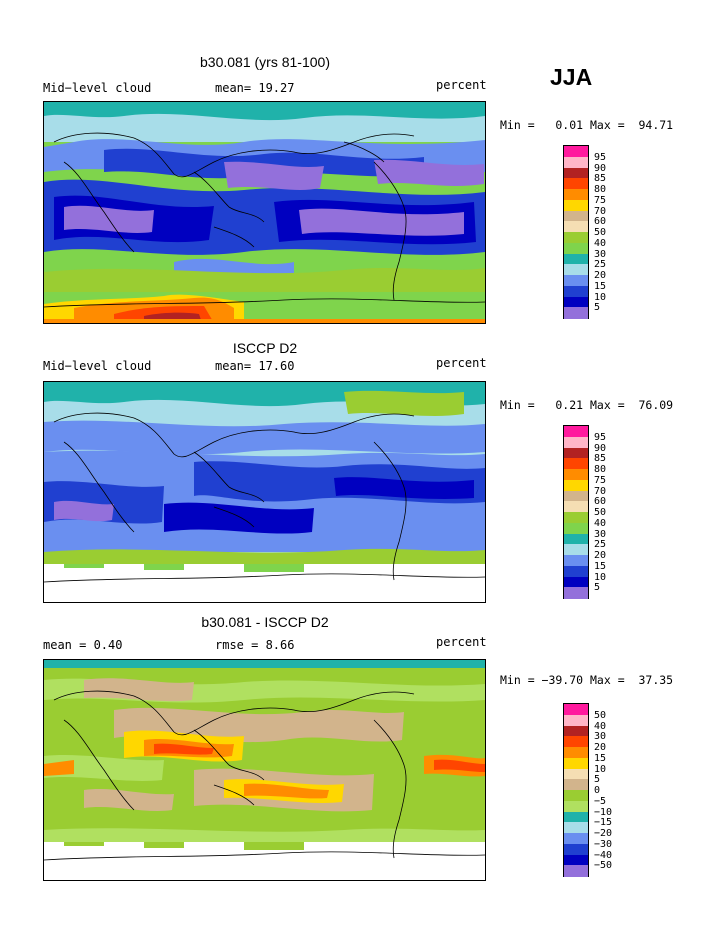  I want to click on min-max-label: Min = −39.70 Max = 37.35, so click(587, 680).